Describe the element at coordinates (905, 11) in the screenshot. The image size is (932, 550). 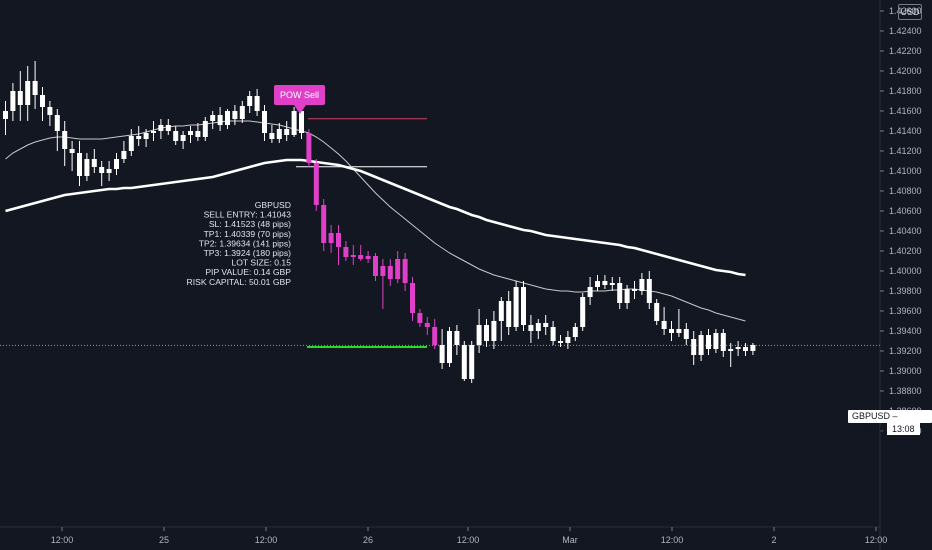
I see `y-tick-label: 1.42600` at that location.